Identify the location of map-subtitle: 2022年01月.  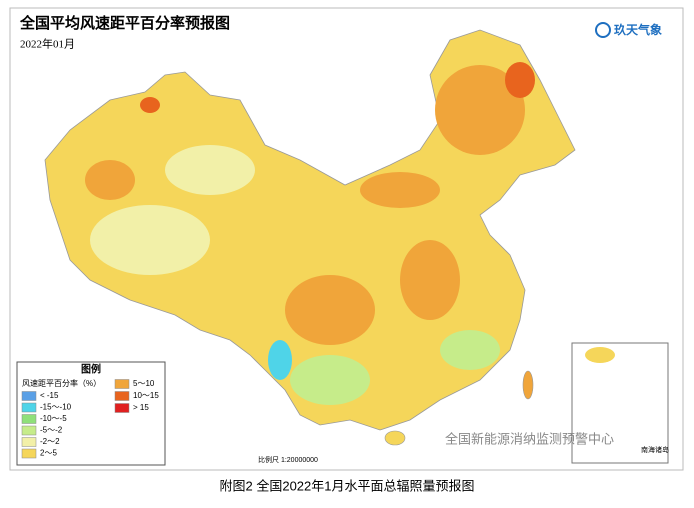
(47, 44).